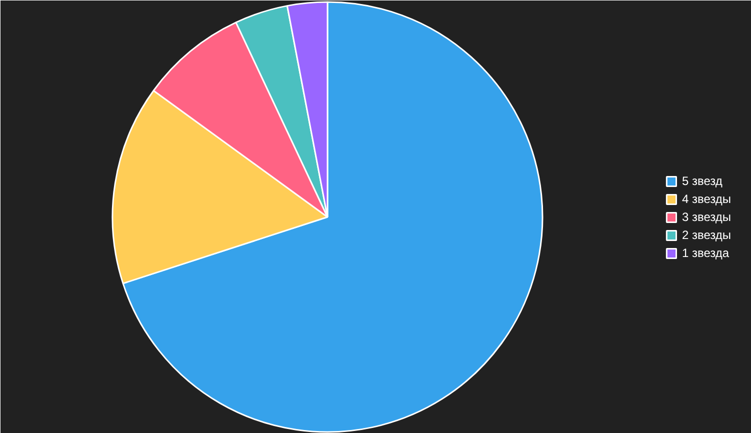 Image resolution: width=751 pixels, height=433 pixels. I want to click on legend-label: 2 звезды, so click(706, 235).